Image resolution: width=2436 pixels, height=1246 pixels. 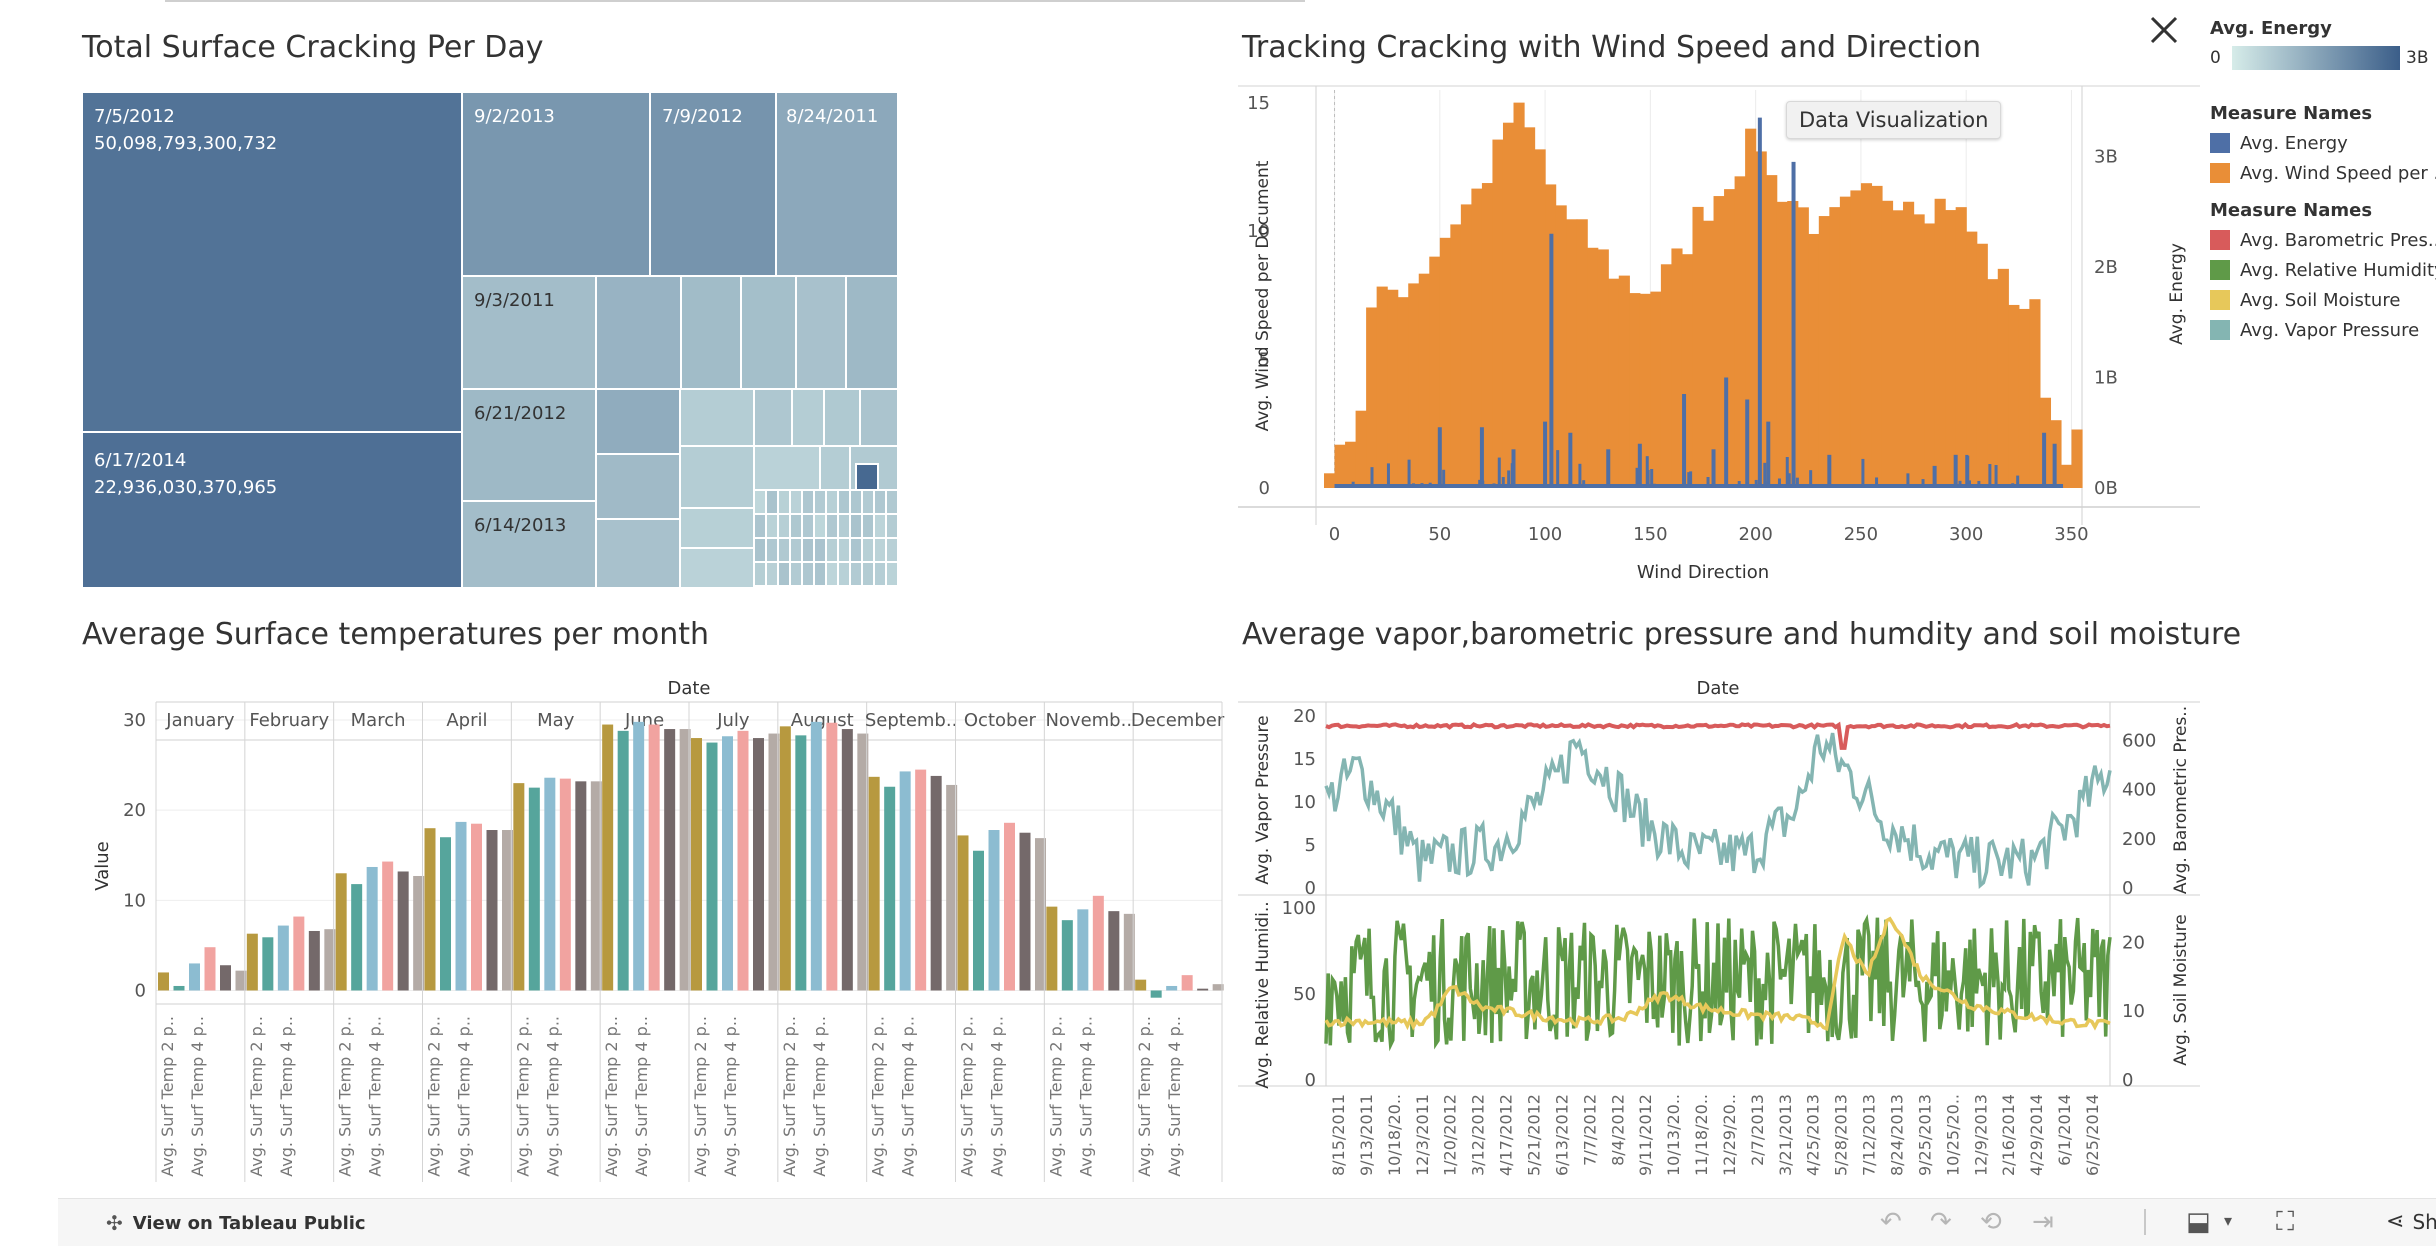 I want to click on energy-color-scale: 0 3B, so click(x=2323, y=58).